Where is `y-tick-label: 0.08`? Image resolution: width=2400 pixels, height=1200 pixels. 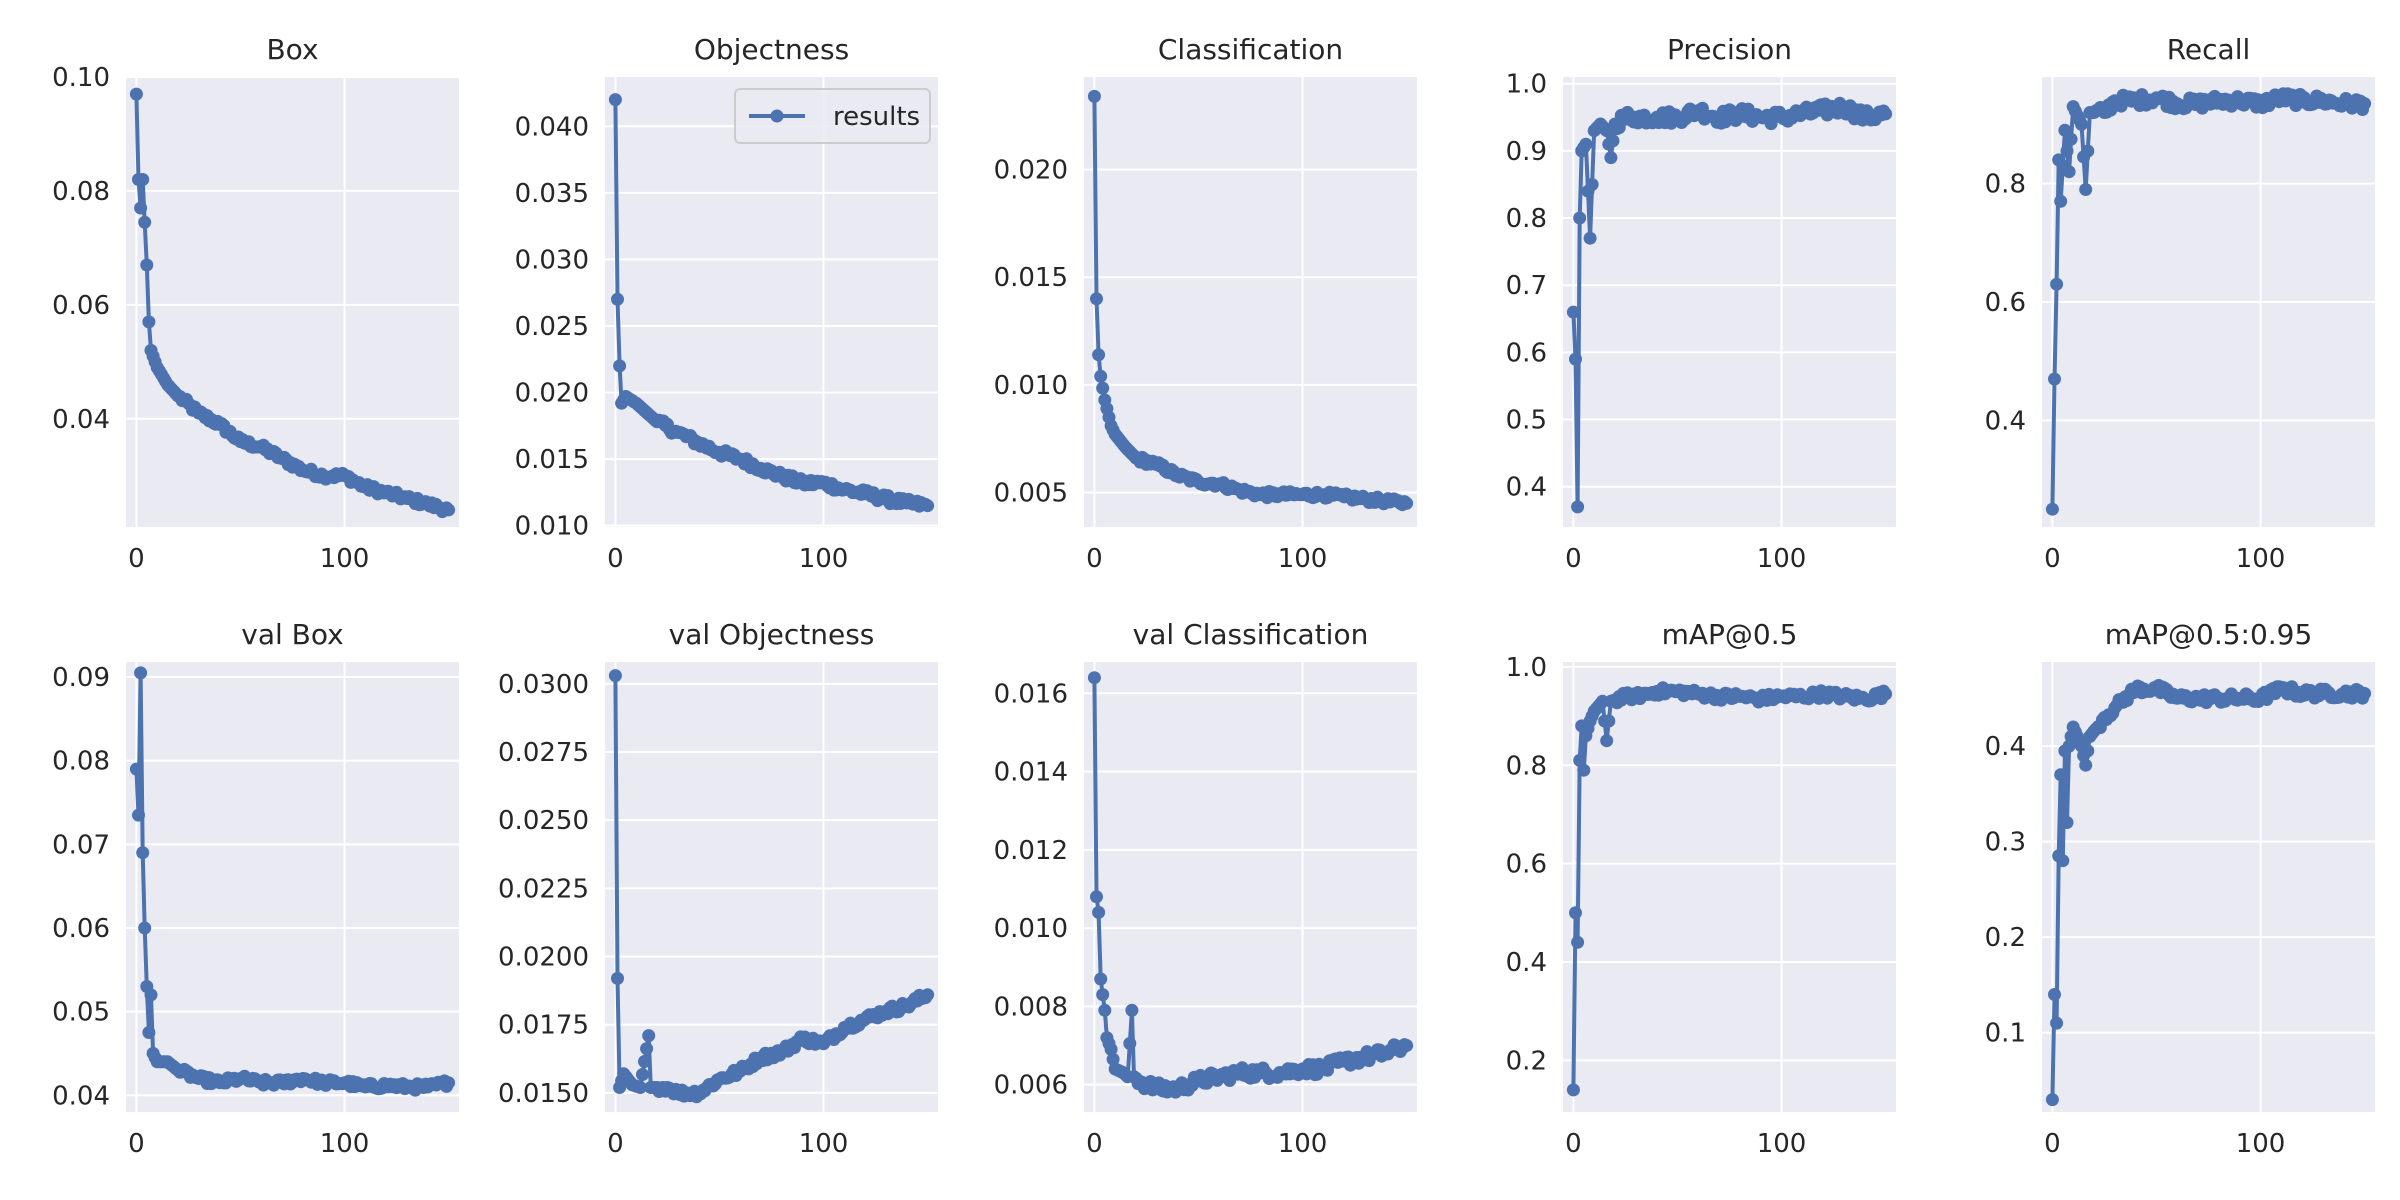
y-tick-label: 0.08 is located at coordinates (81, 192).